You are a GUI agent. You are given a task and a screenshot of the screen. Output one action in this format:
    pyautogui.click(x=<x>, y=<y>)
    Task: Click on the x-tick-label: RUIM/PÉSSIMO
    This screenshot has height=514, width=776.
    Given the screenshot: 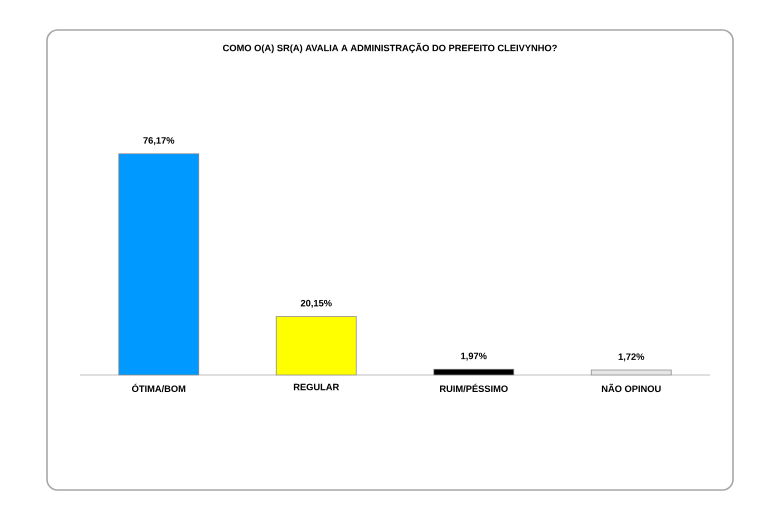 What is the action you would take?
    pyautogui.click(x=474, y=388)
    